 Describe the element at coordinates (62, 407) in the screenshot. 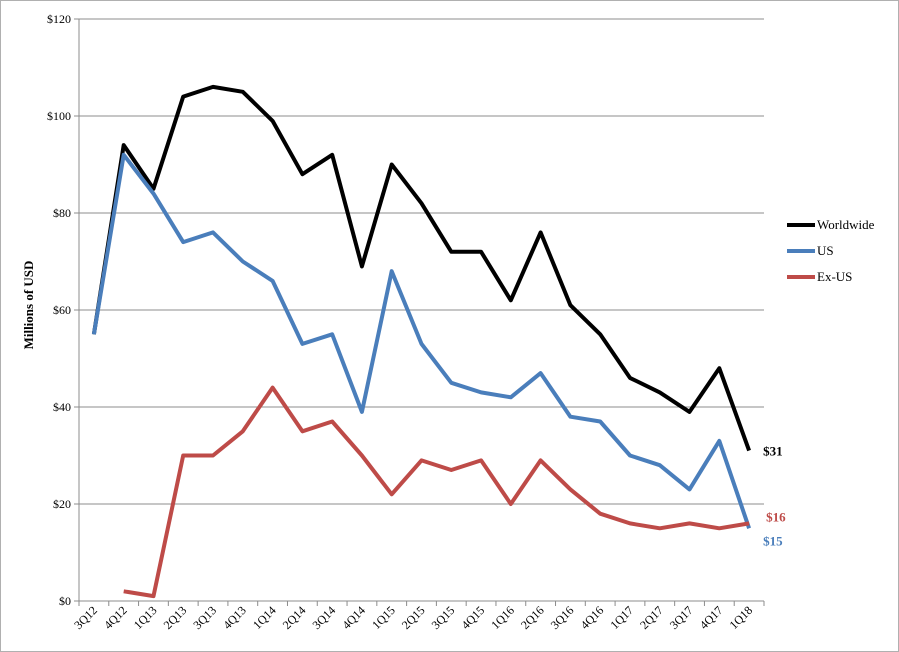

I see `y-tick-label: $40` at that location.